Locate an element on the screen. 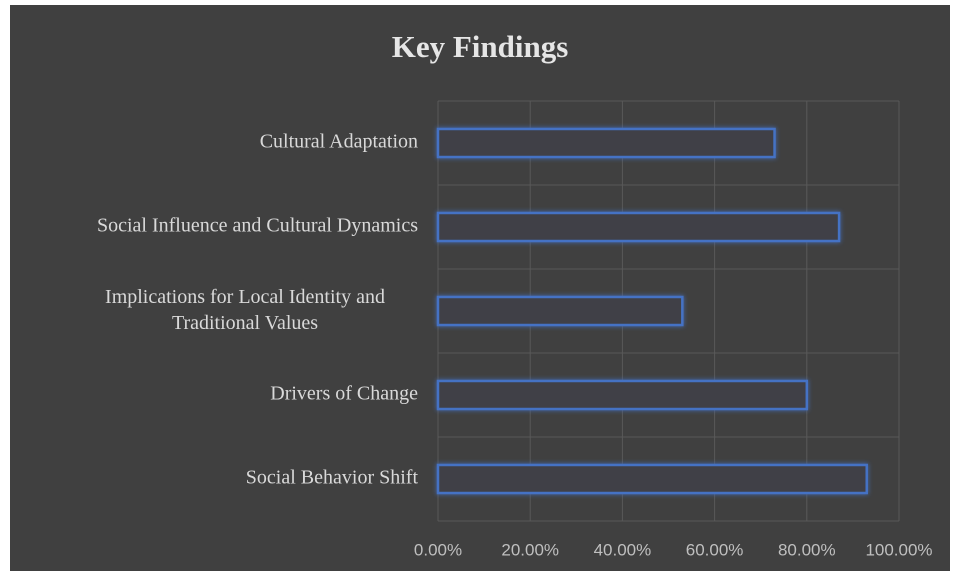  x-tick-label: 80.00% is located at coordinates (807, 549).